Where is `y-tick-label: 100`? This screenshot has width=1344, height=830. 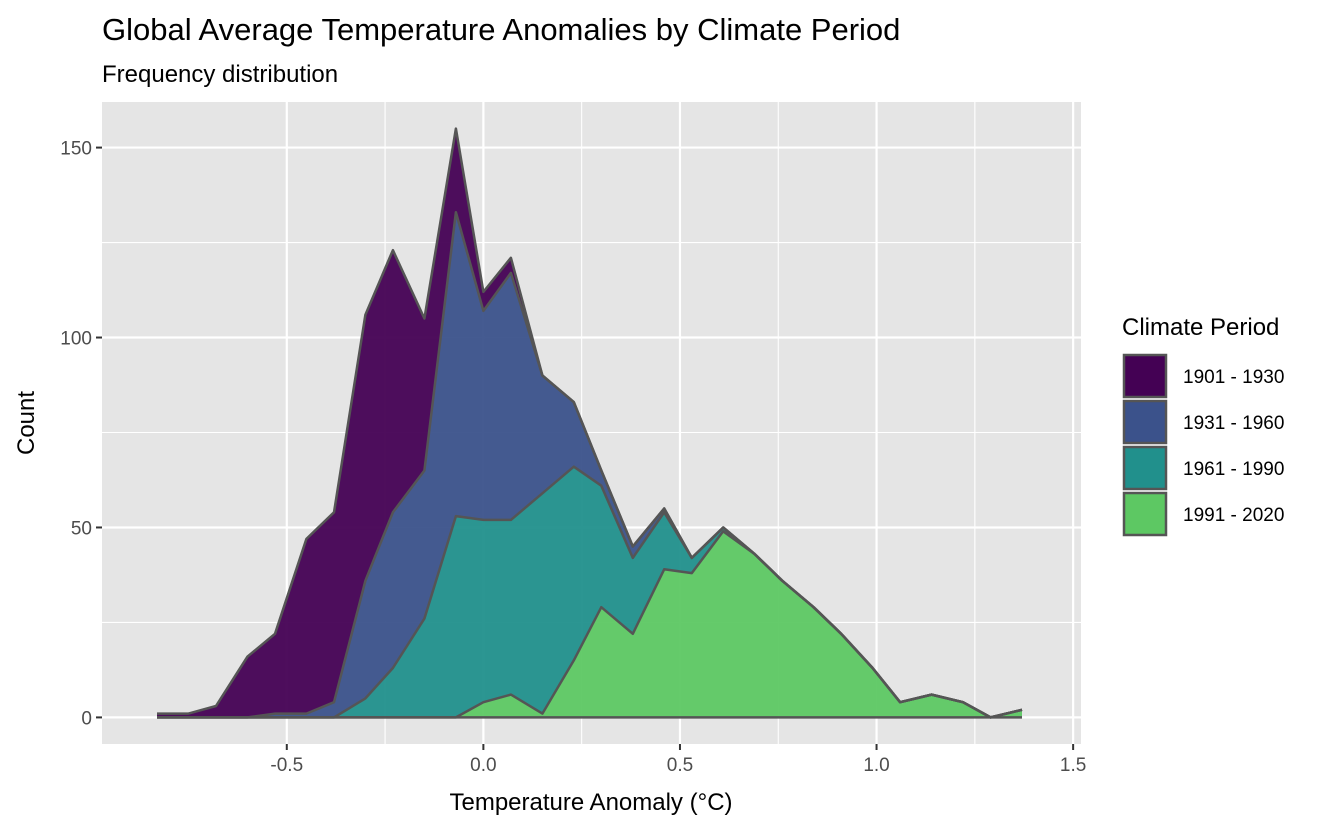 y-tick-label: 100 is located at coordinates (76, 339).